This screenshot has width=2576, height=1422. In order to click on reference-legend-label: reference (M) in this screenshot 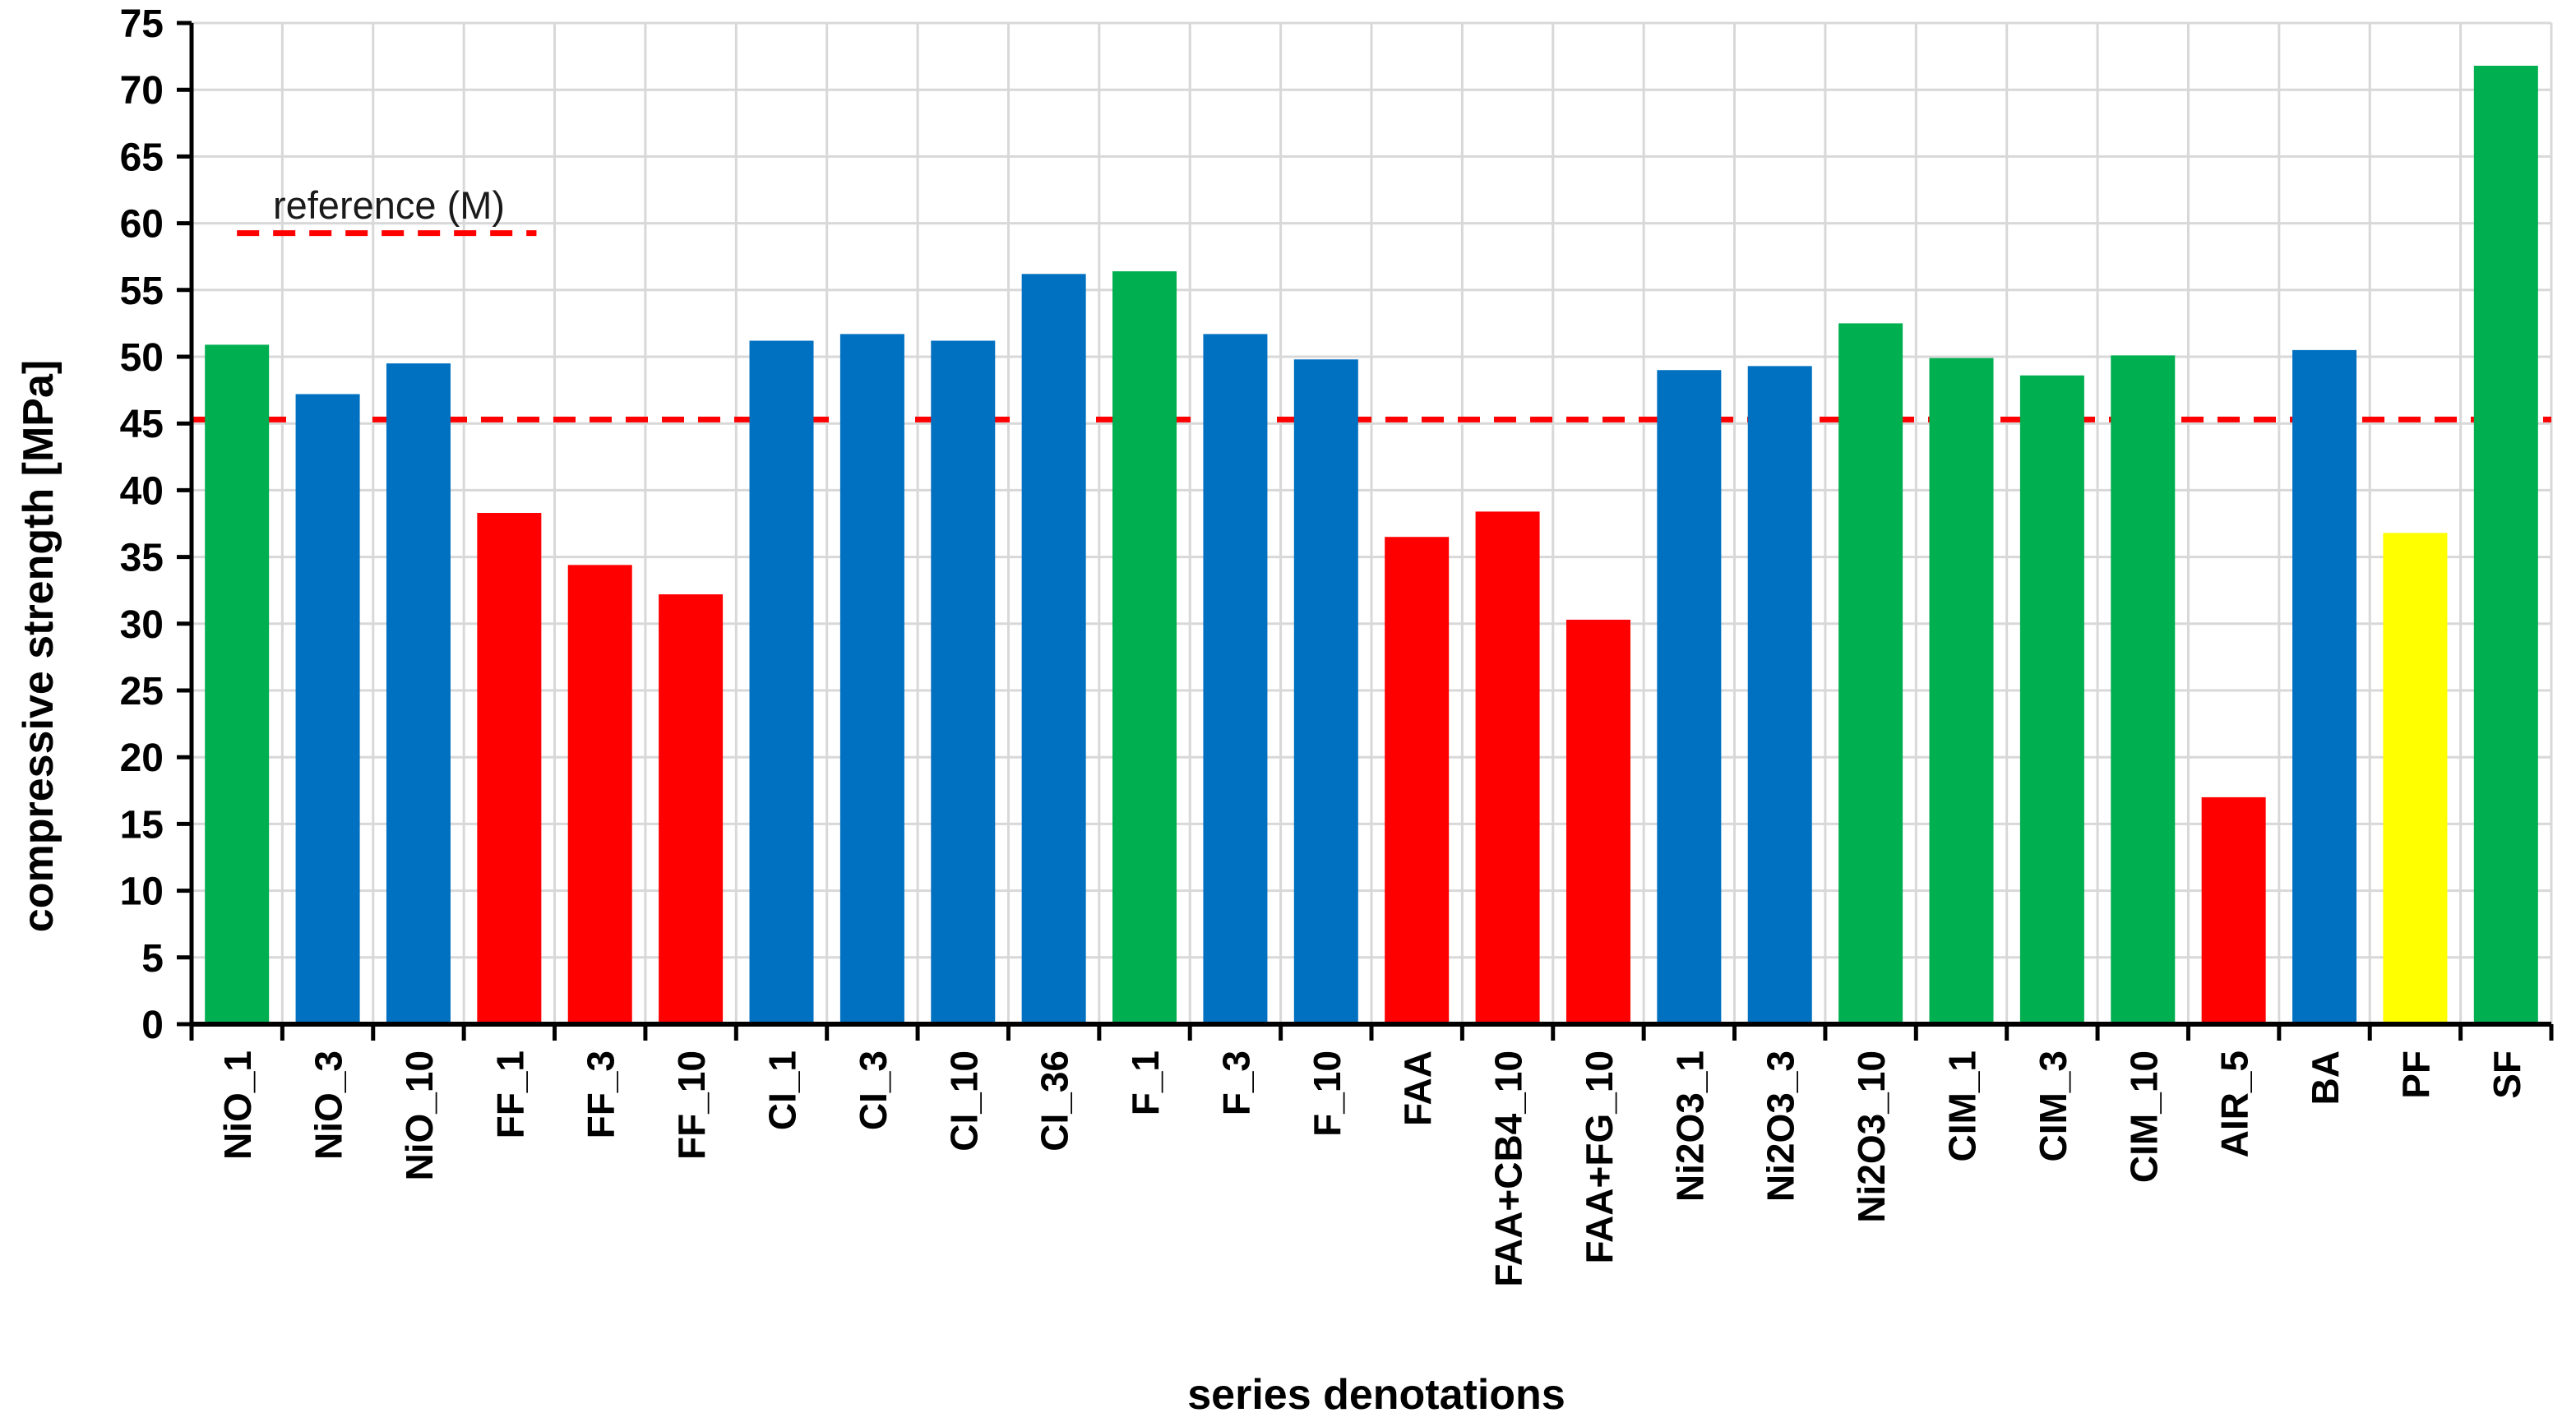, I will do `click(389, 205)`.